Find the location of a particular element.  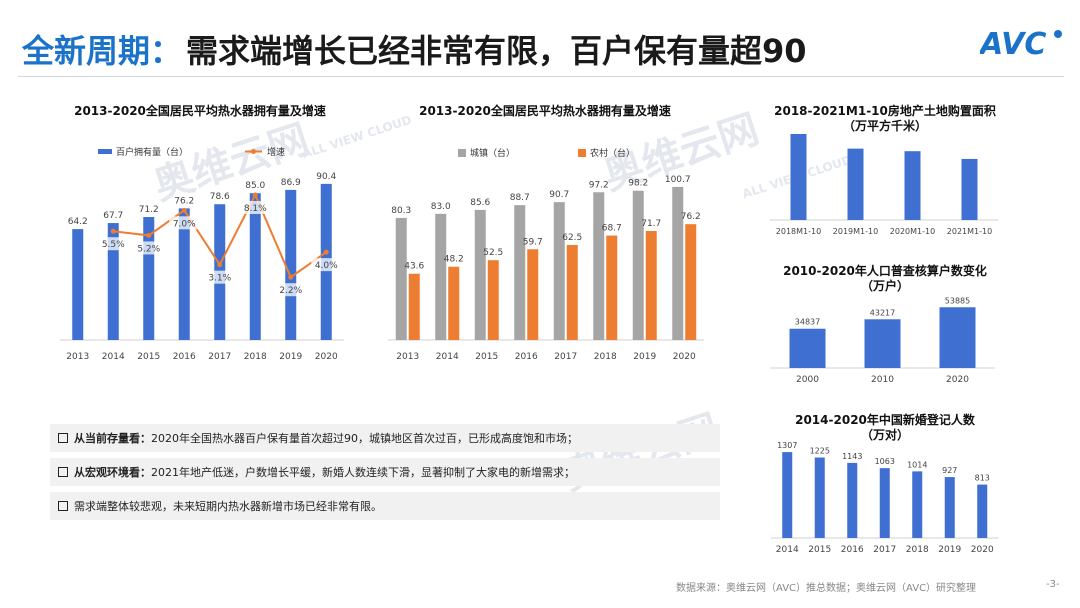

chart4-title-line2: （万户） is located at coordinates (884, 286).